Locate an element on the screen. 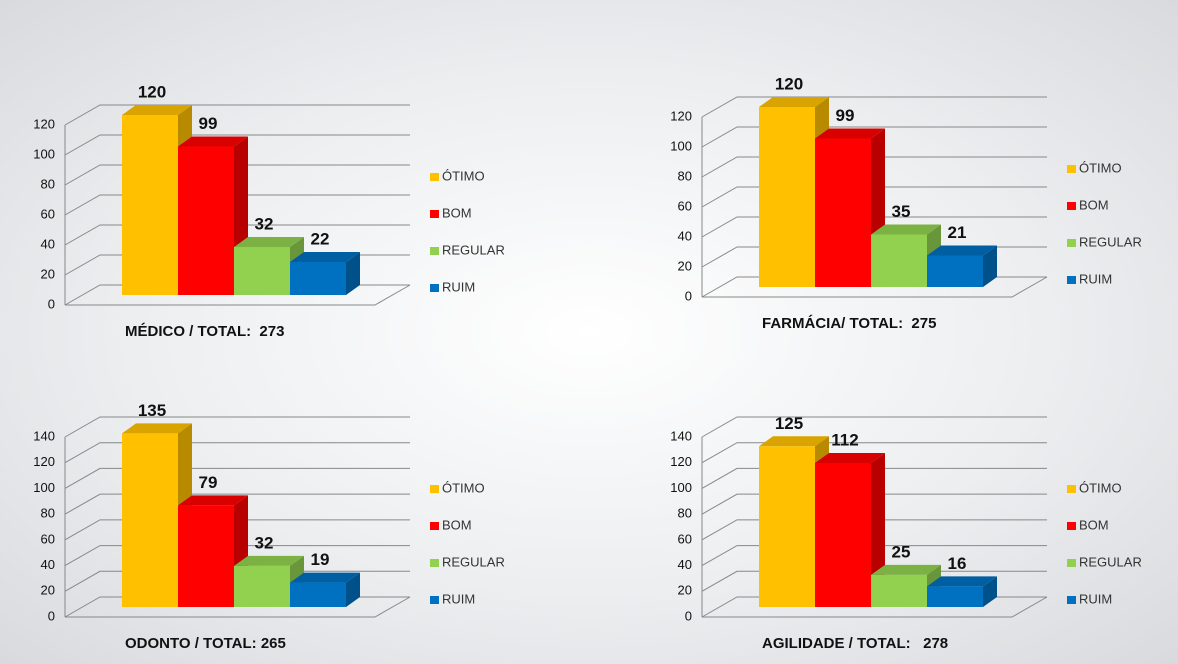  data-label: 21 is located at coordinates (957, 232).